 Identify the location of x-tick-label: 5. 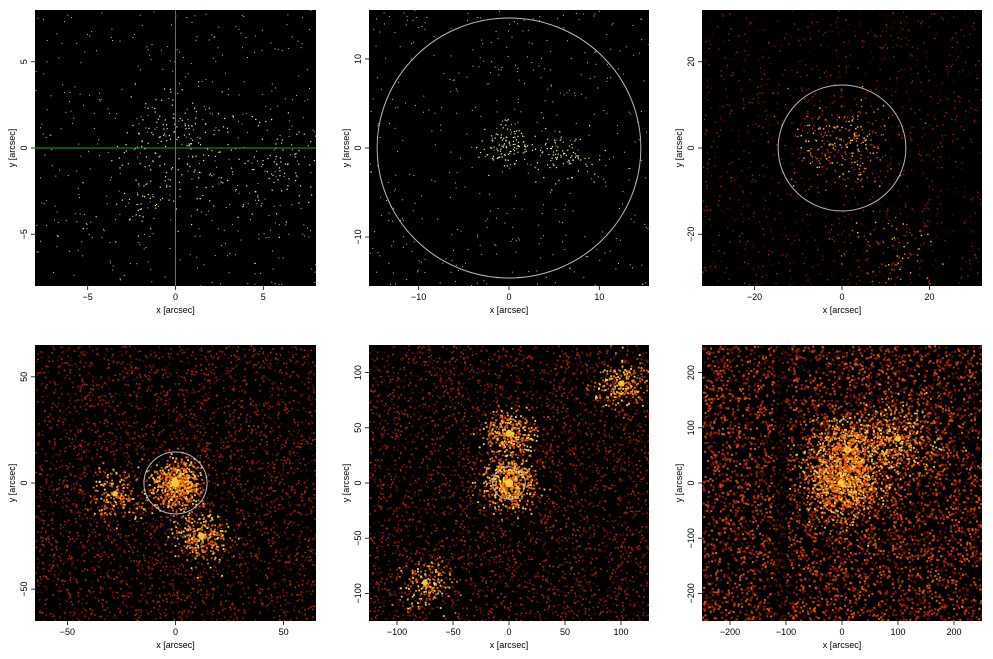
(263, 297).